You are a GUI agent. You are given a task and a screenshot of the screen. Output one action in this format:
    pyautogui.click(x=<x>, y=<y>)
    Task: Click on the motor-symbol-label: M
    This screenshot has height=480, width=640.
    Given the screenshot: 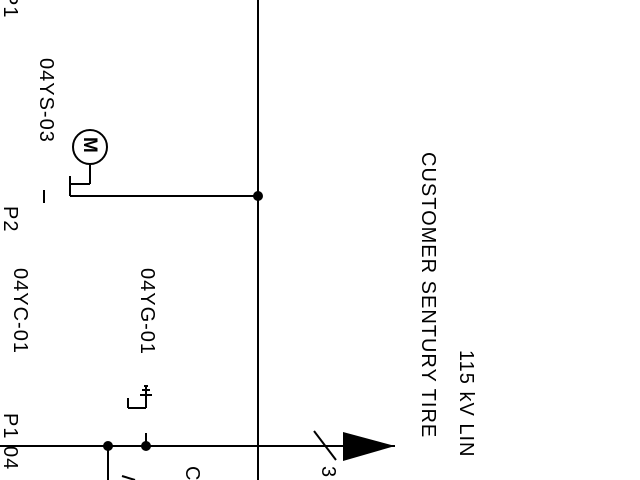 What is the action you would take?
    pyautogui.click(x=89, y=145)
    